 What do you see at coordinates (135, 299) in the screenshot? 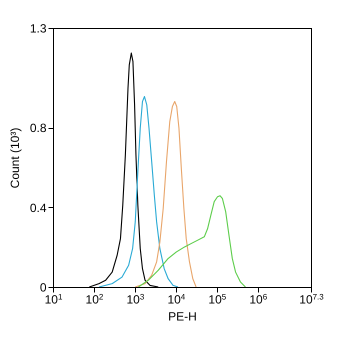
I see `x-tick-label: 10$^{3}$` at bounding box center [135, 299].